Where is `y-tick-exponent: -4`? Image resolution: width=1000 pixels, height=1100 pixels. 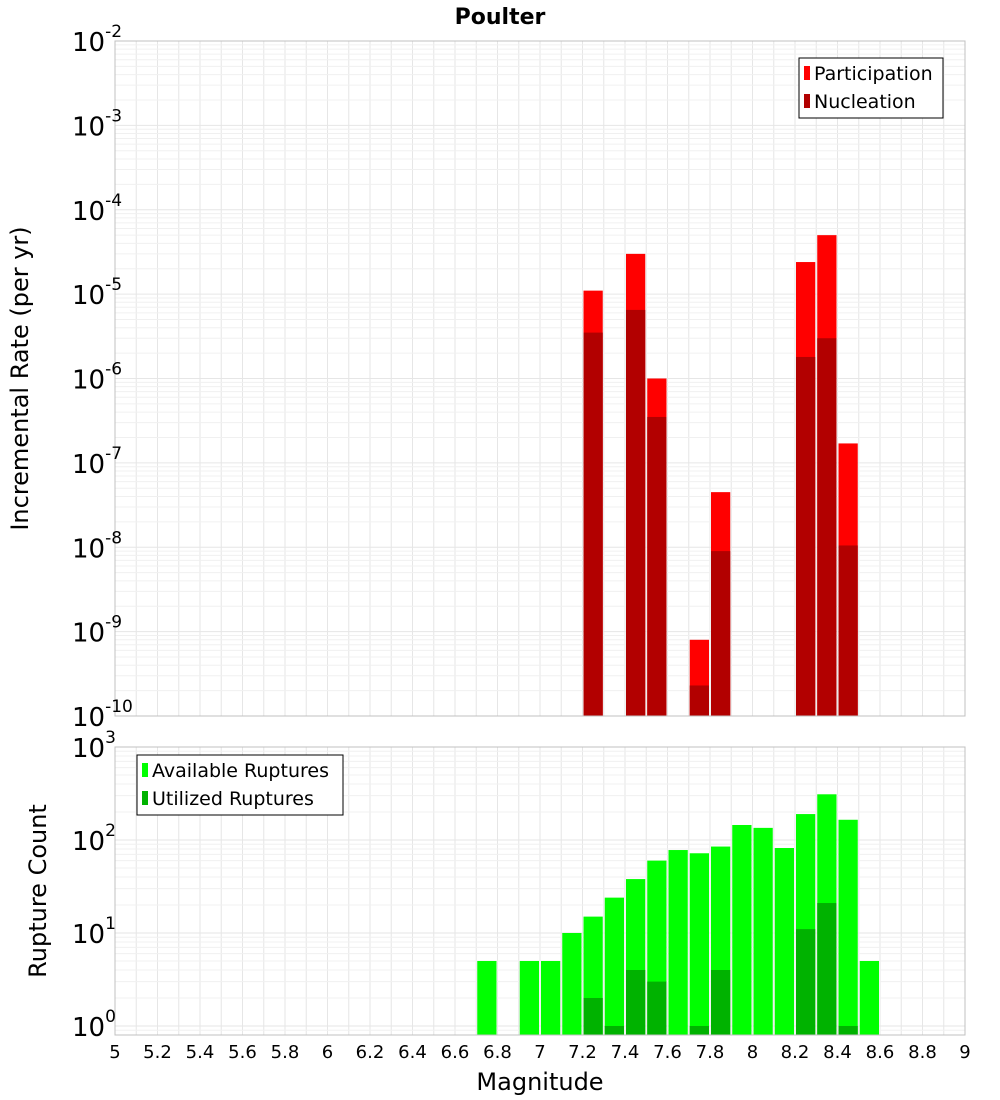
y-tick-exponent: -4 is located at coordinates (113, 201).